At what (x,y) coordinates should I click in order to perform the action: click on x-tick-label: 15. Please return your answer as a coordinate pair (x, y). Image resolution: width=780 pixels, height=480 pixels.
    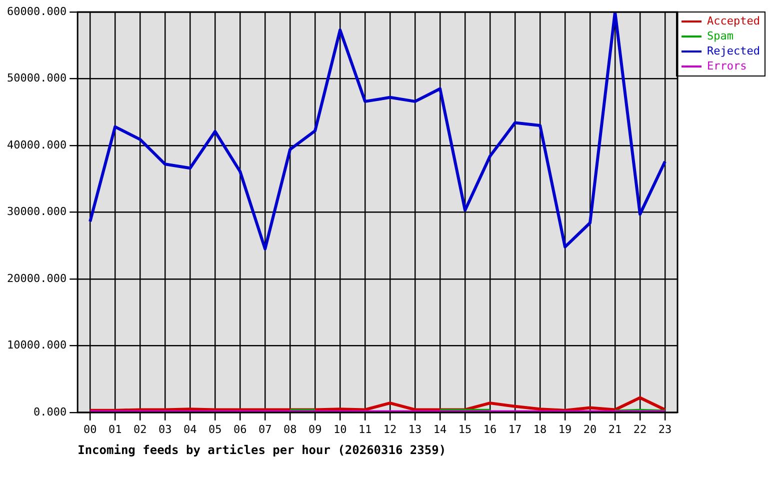
    Looking at the image, I should click on (465, 429).